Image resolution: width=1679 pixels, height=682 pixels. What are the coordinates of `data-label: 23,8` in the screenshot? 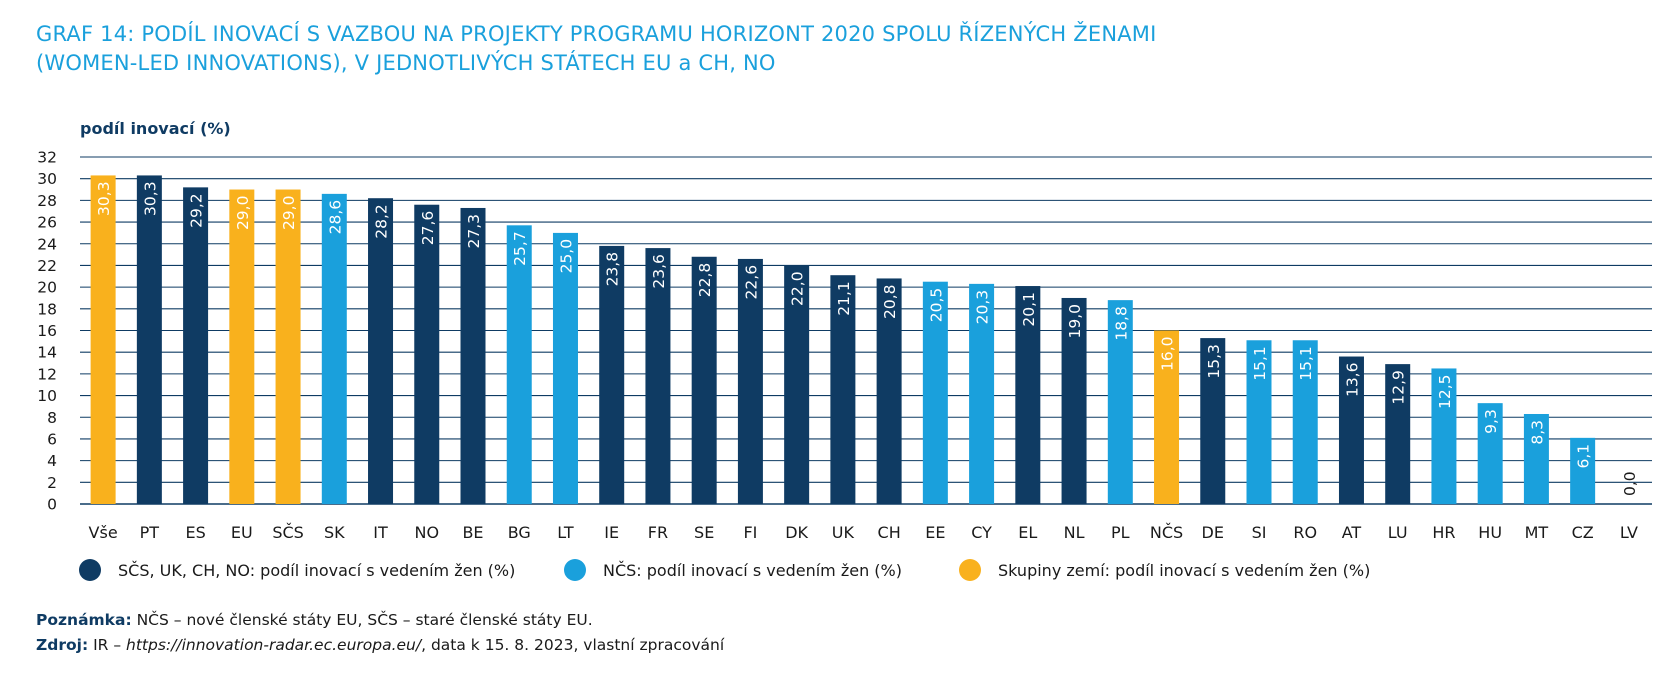 It's located at (613, 269).